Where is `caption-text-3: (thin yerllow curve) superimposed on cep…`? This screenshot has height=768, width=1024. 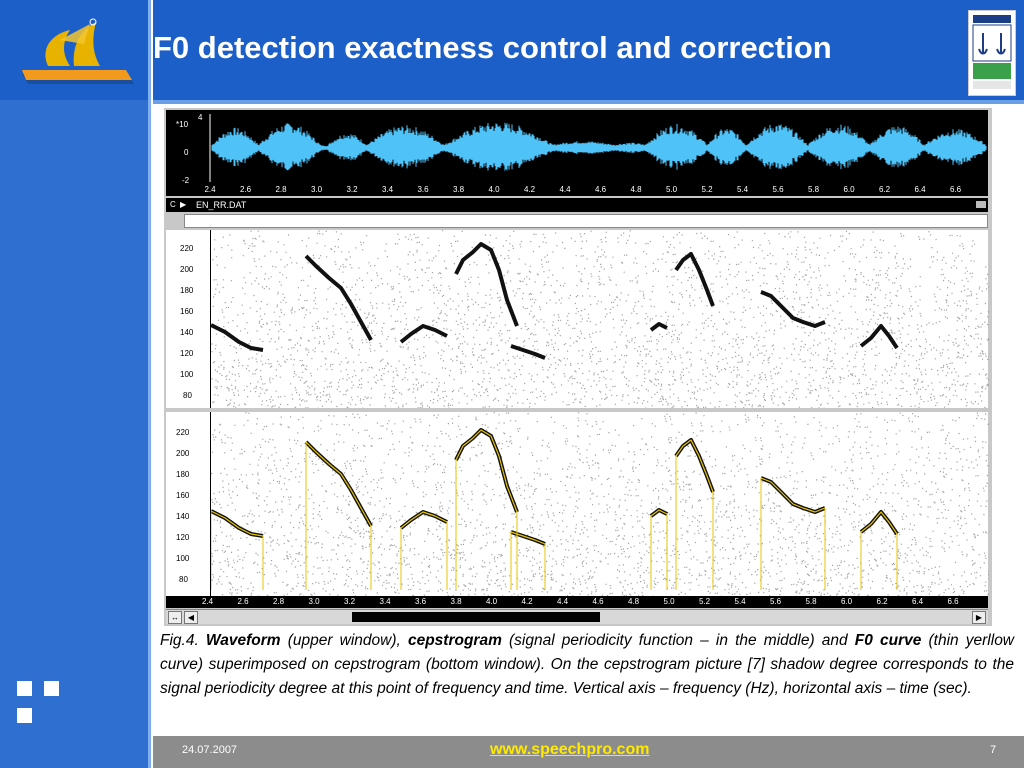 caption-text-3: (thin yerllow curve) superimposed on cep… is located at coordinates (587, 664).